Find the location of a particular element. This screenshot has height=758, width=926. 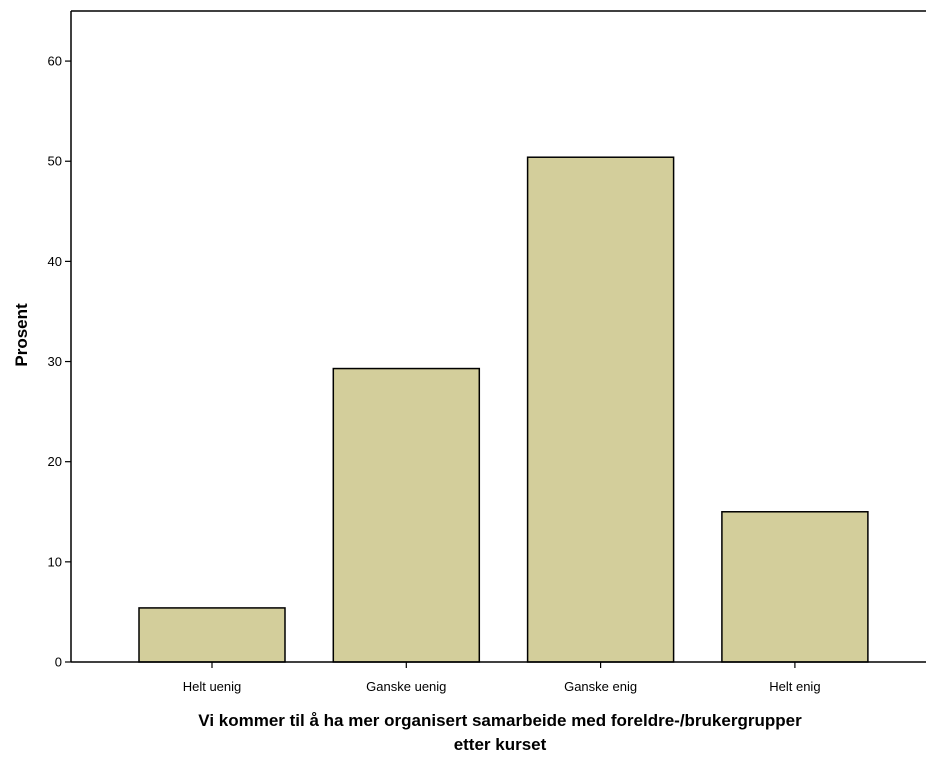

x-tick-label: Helt enig is located at coordinates (794, 686).